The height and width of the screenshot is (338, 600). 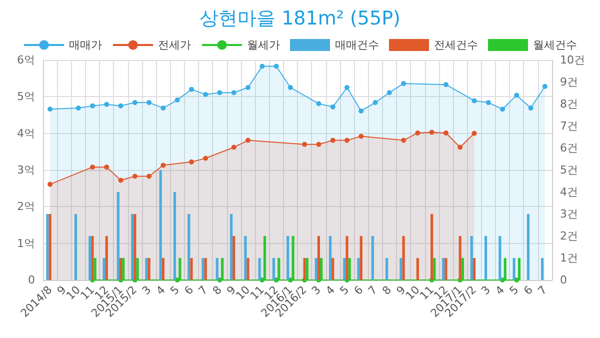 I want to click on y2-tick-label: 2건, so click(x=569, y=236).